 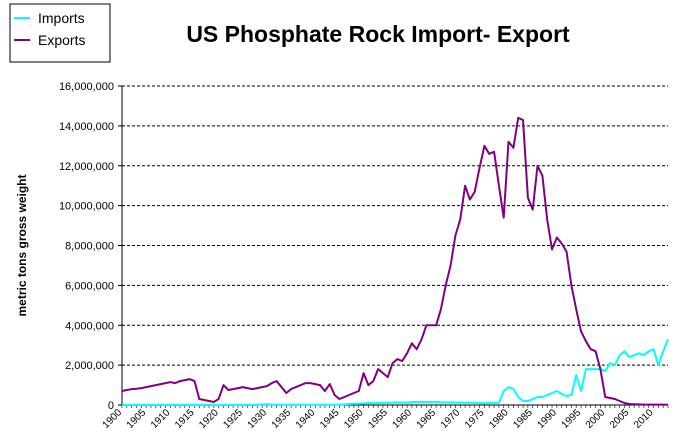 I want to click on x-tick-label: 1920, so click(x=209, y=419).